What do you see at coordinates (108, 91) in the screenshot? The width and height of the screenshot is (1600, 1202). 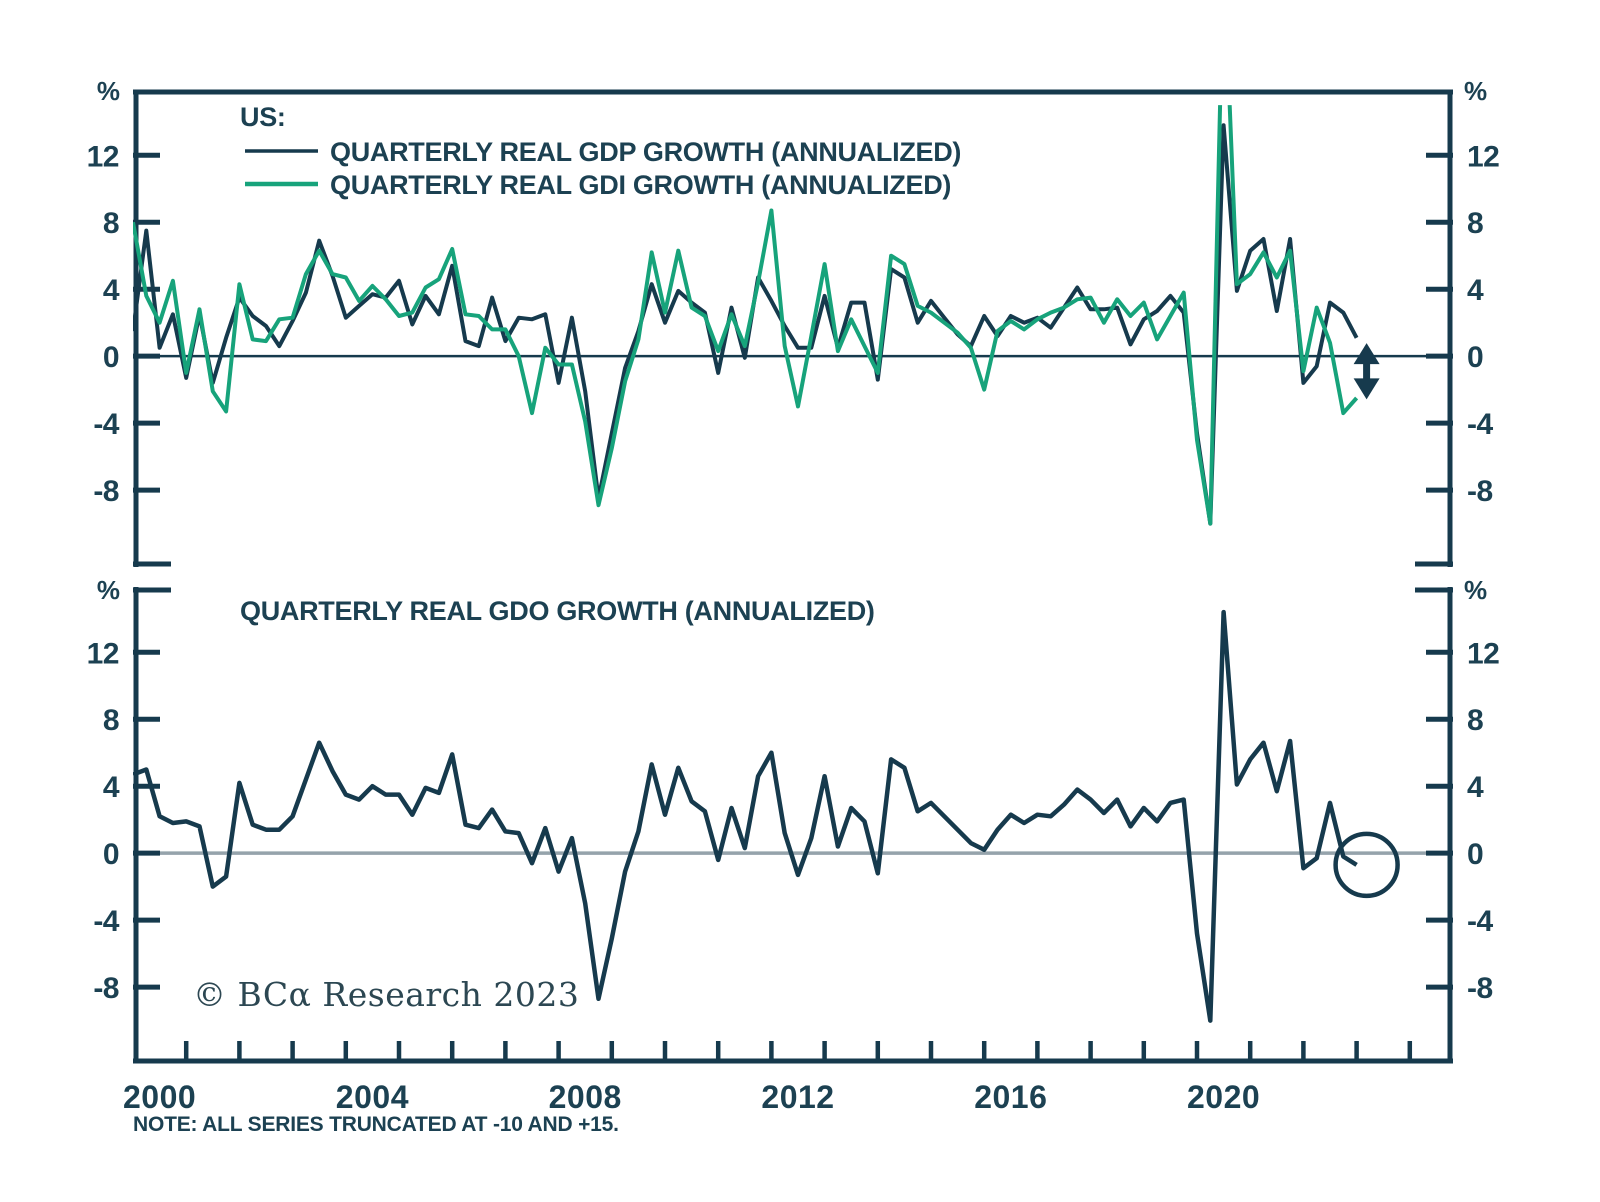 I see `percent-label-top-left: %` at bounding box center [108, 91].